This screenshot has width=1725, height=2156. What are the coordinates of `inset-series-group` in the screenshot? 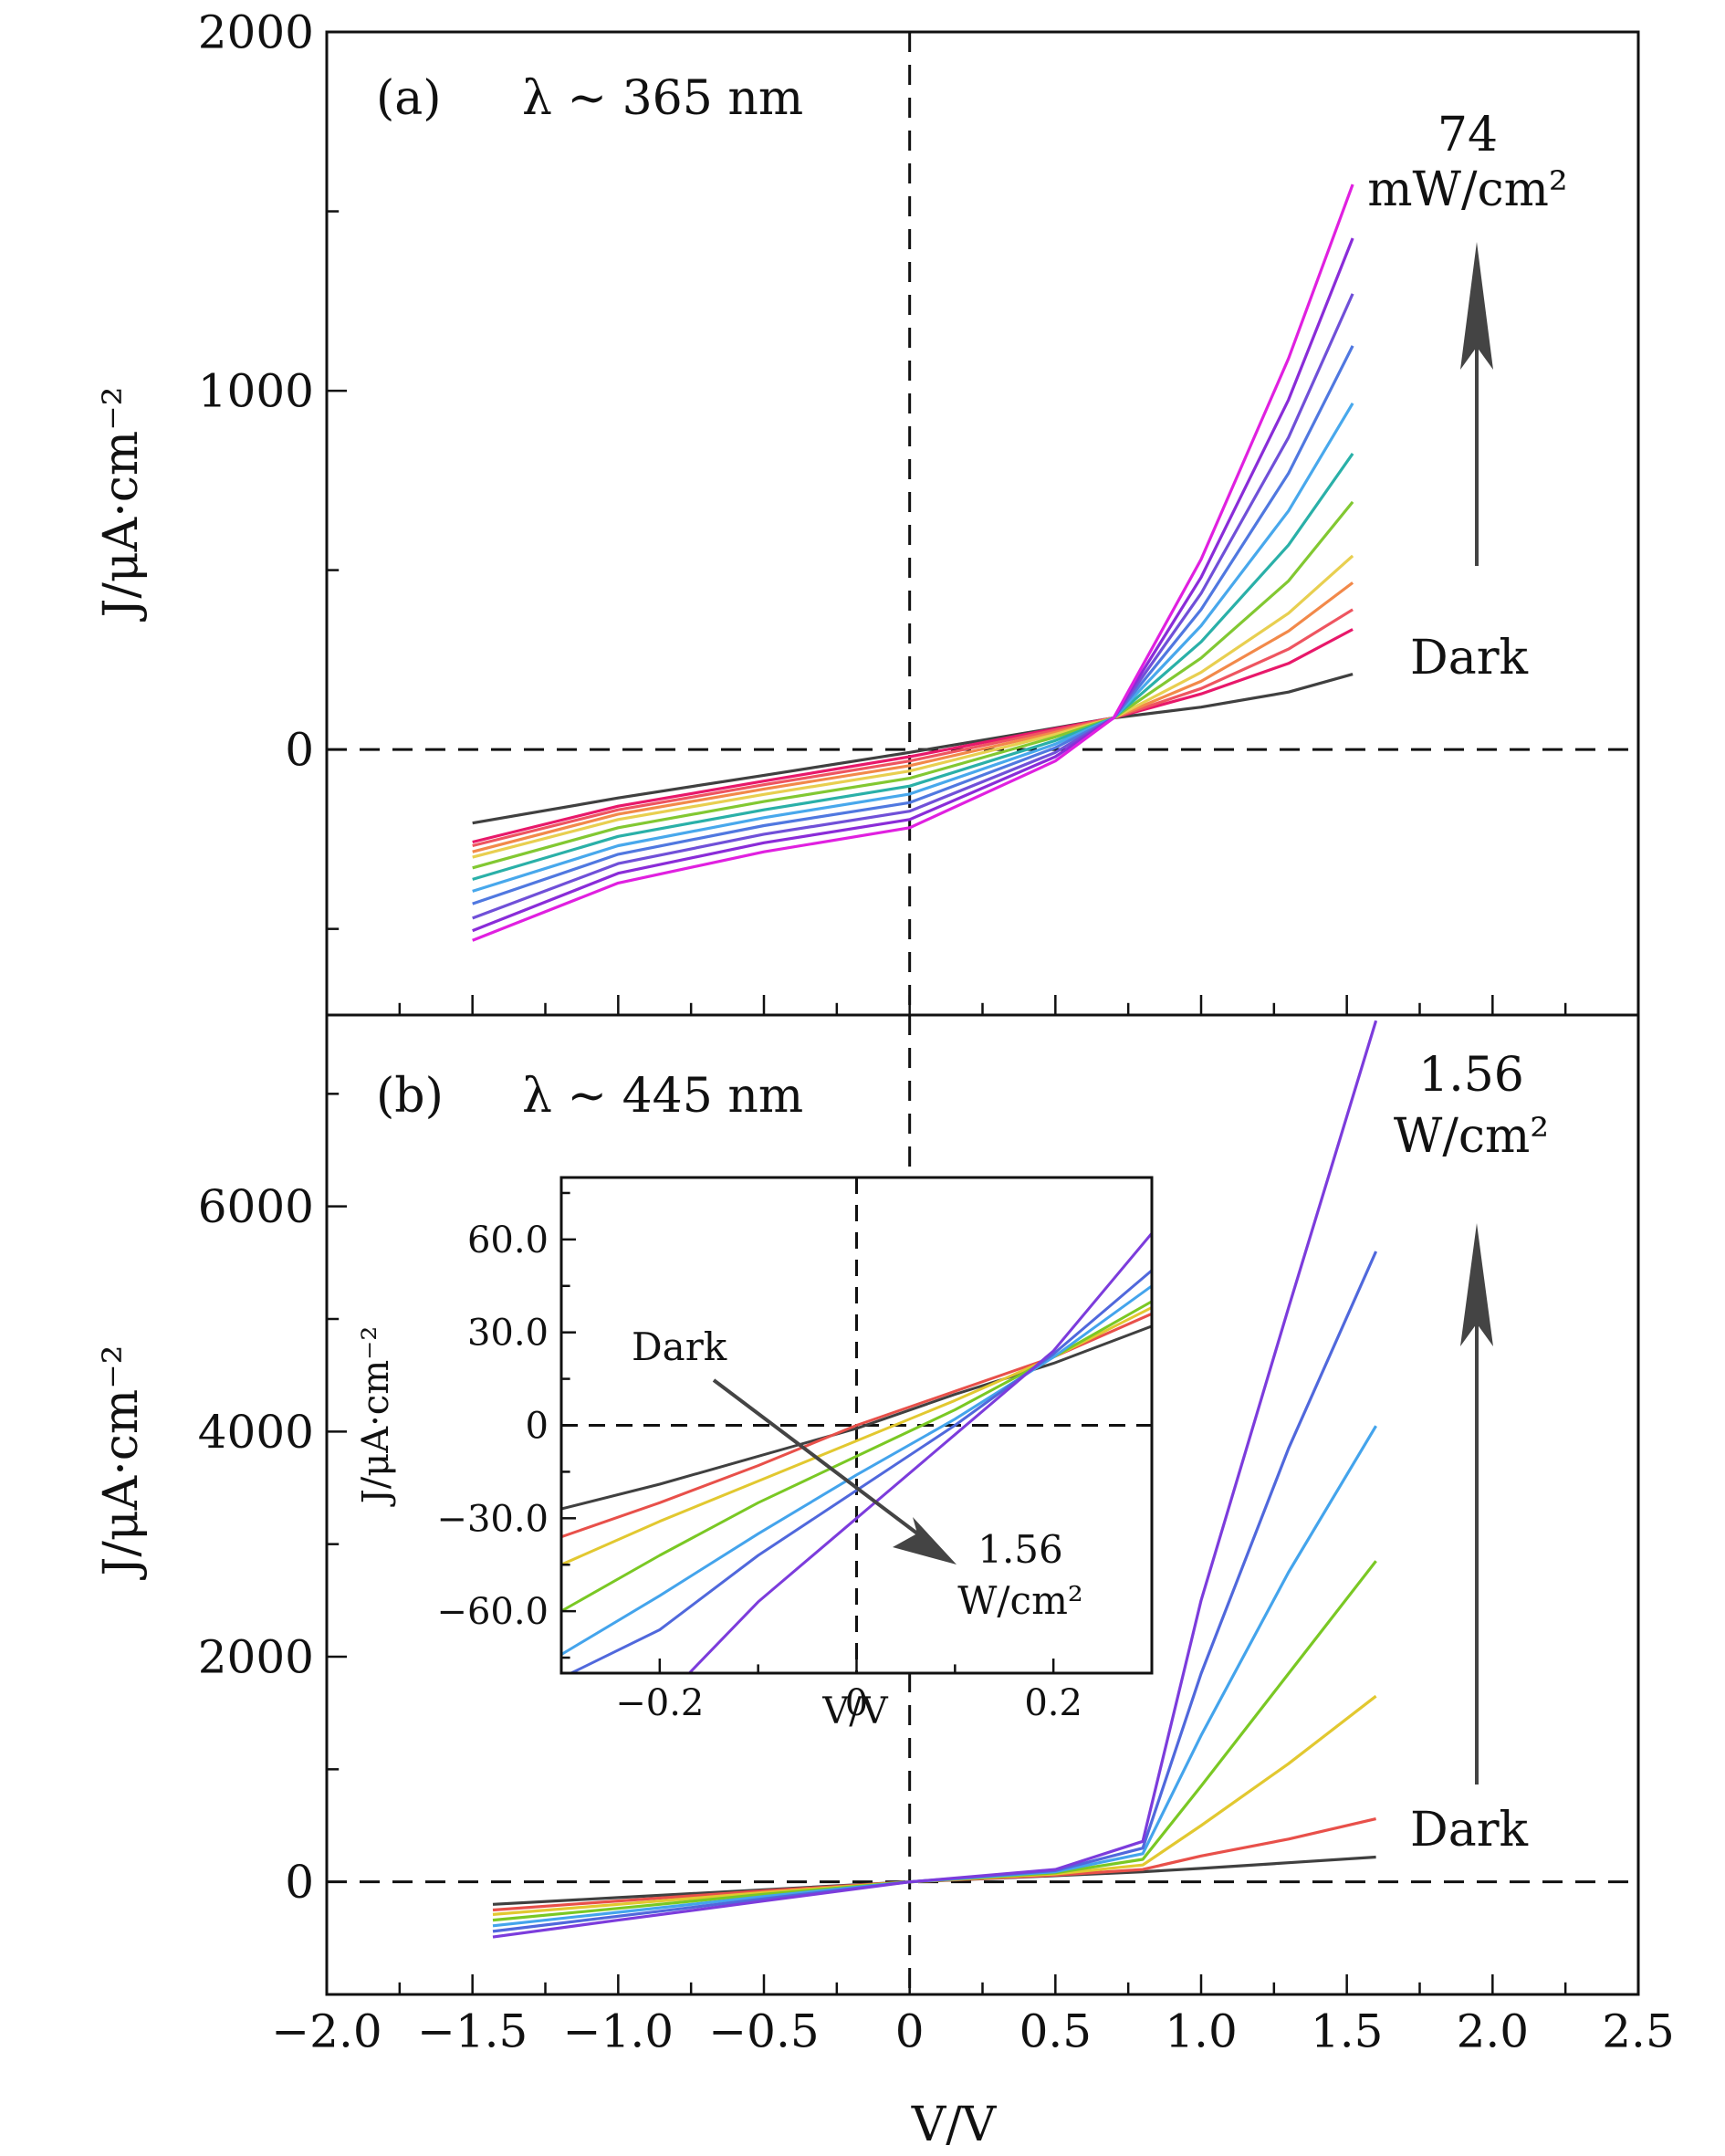 It's located at (856, 1452).